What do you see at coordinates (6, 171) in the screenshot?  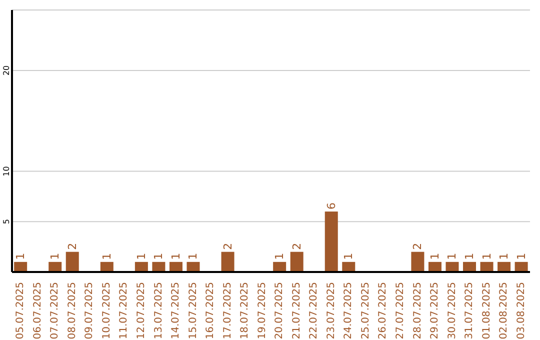 I see `y-tick-label: 10` at bounding box center [6, 171].